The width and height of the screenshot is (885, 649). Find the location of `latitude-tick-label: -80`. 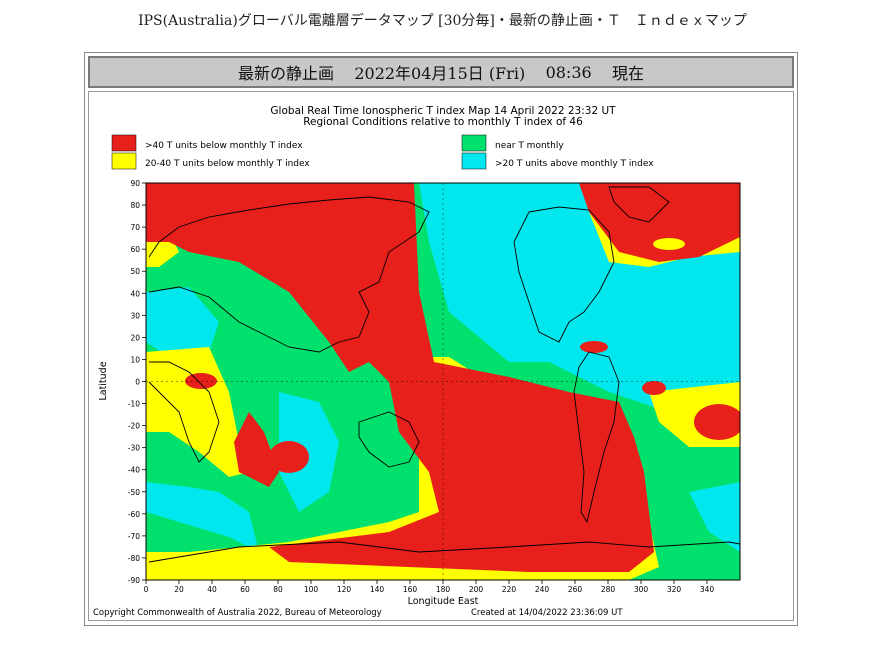

latitude-tick-label: -80 is located at coordinates (134, 558).